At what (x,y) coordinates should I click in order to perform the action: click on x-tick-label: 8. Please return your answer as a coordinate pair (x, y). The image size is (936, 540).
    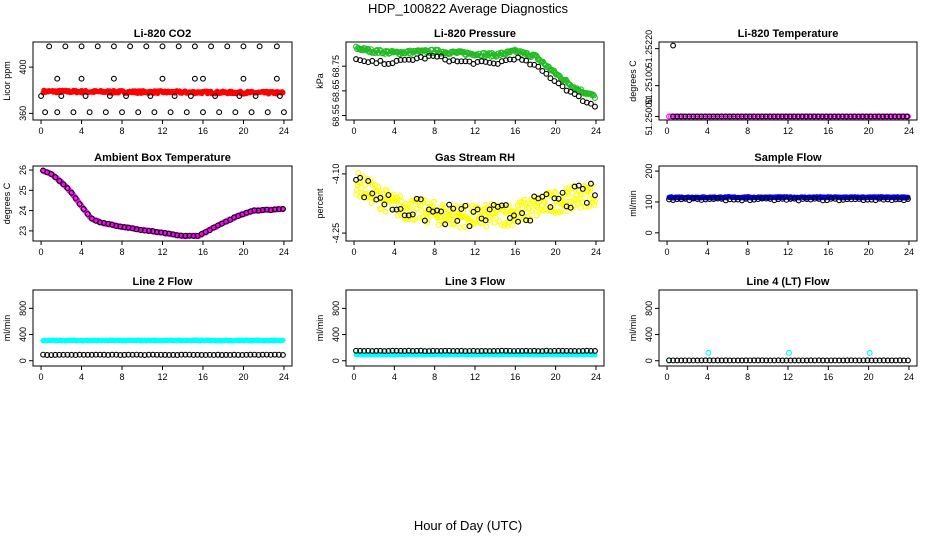
    Looking at the image, I should click on (434, 377).